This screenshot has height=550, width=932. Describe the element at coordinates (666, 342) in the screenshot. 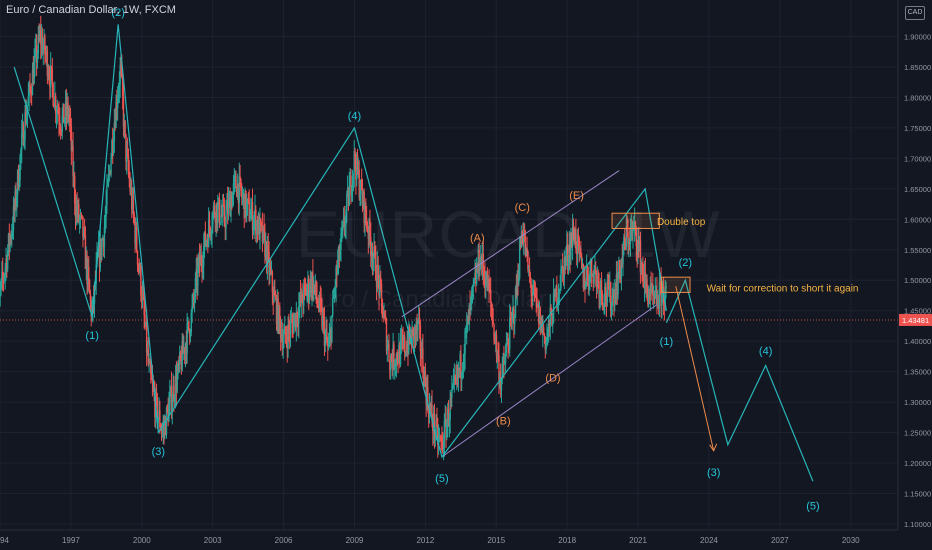

I see `wave-label: (1)` at that location.